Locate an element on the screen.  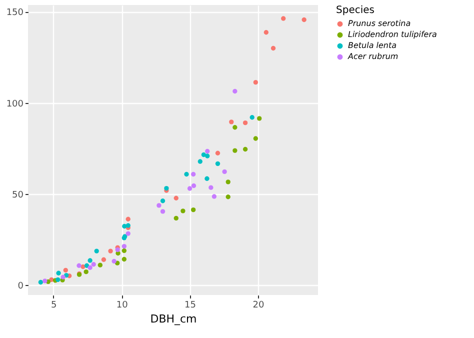
legend-label: Betula lenta is located at coordinates (372, 45).